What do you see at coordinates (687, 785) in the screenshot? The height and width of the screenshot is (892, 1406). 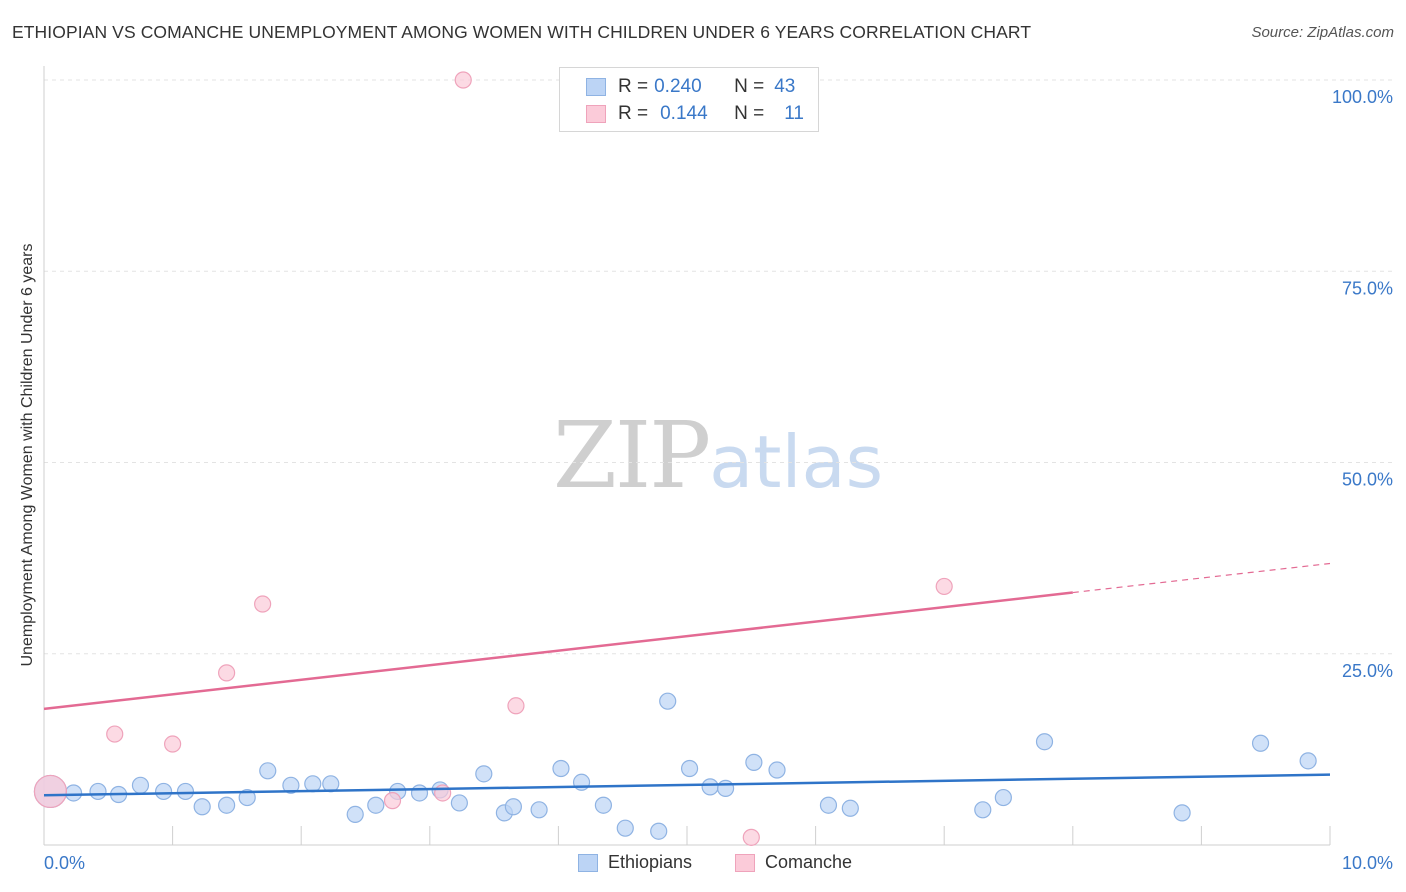 I see `trend-line-ethiopians` at bounding box center [687, 785].